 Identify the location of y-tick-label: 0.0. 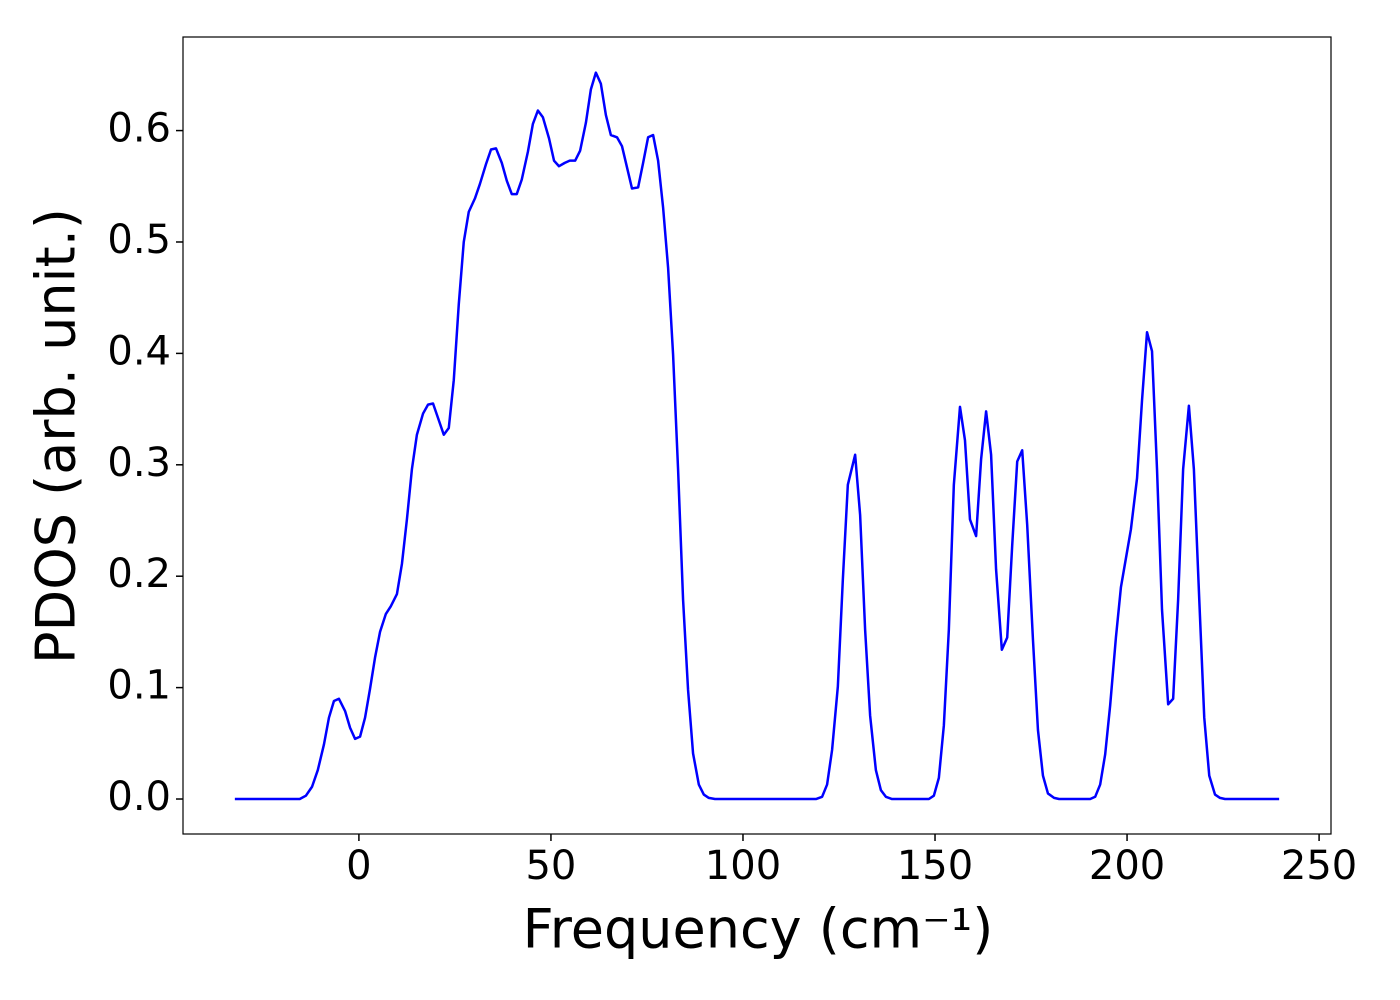
(139, 797).